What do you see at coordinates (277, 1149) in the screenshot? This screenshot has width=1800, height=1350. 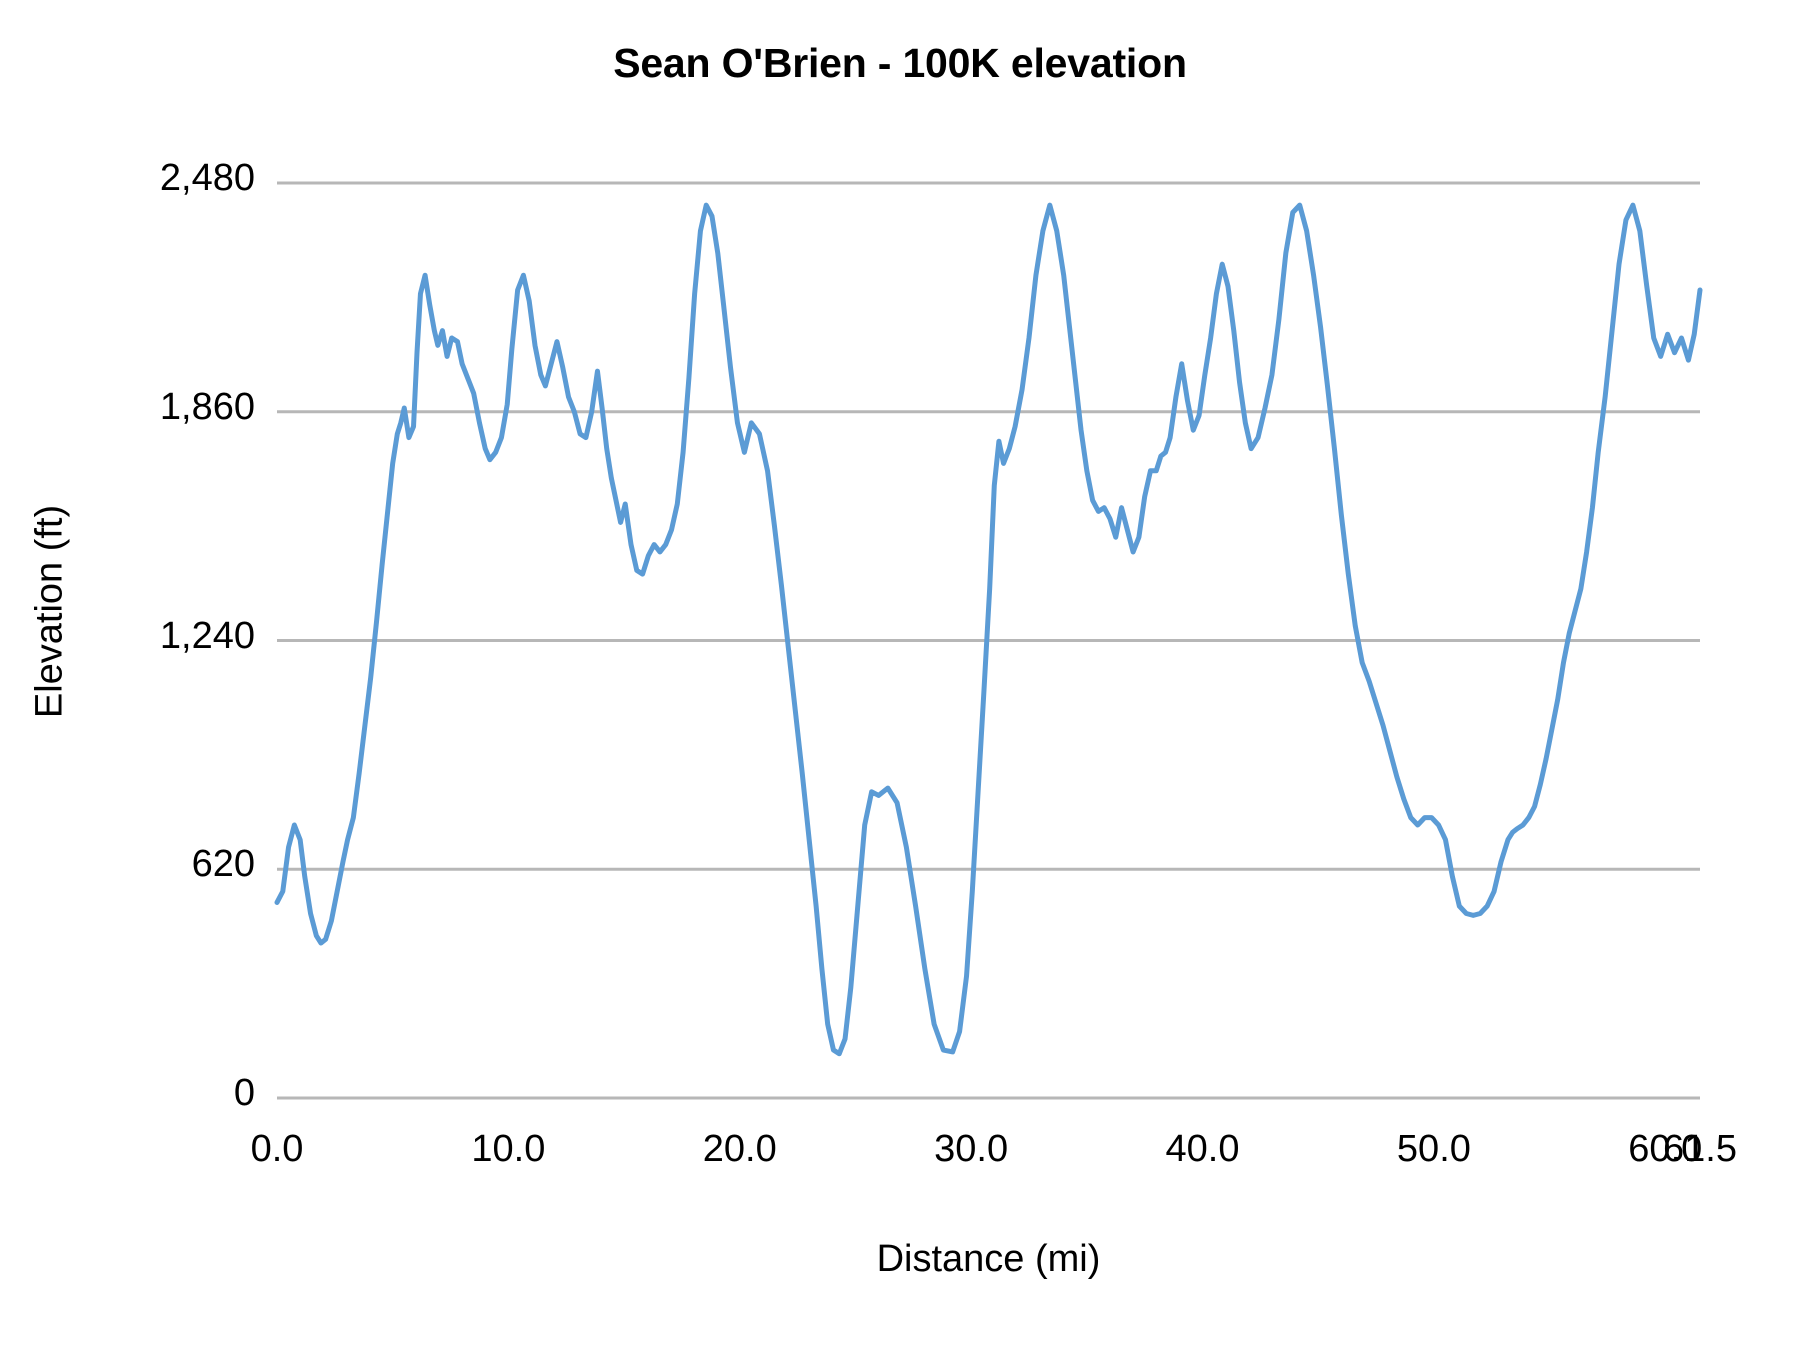 I see `x-tick-label: 0.0` at bounding box center [277, 1149].